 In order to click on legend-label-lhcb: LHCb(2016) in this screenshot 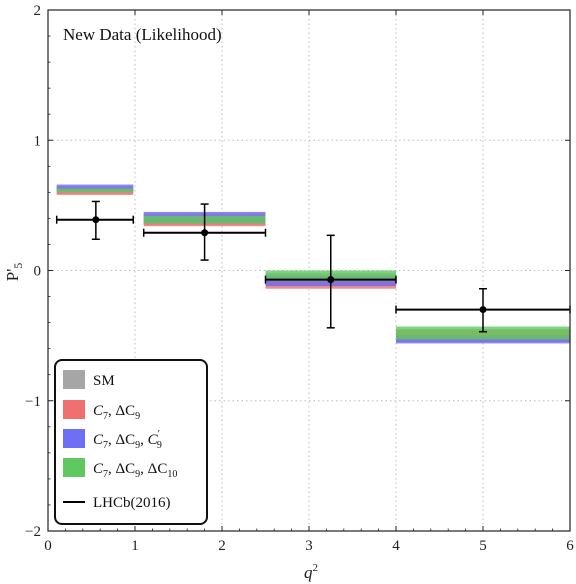, I will do `click(132, 503)`.